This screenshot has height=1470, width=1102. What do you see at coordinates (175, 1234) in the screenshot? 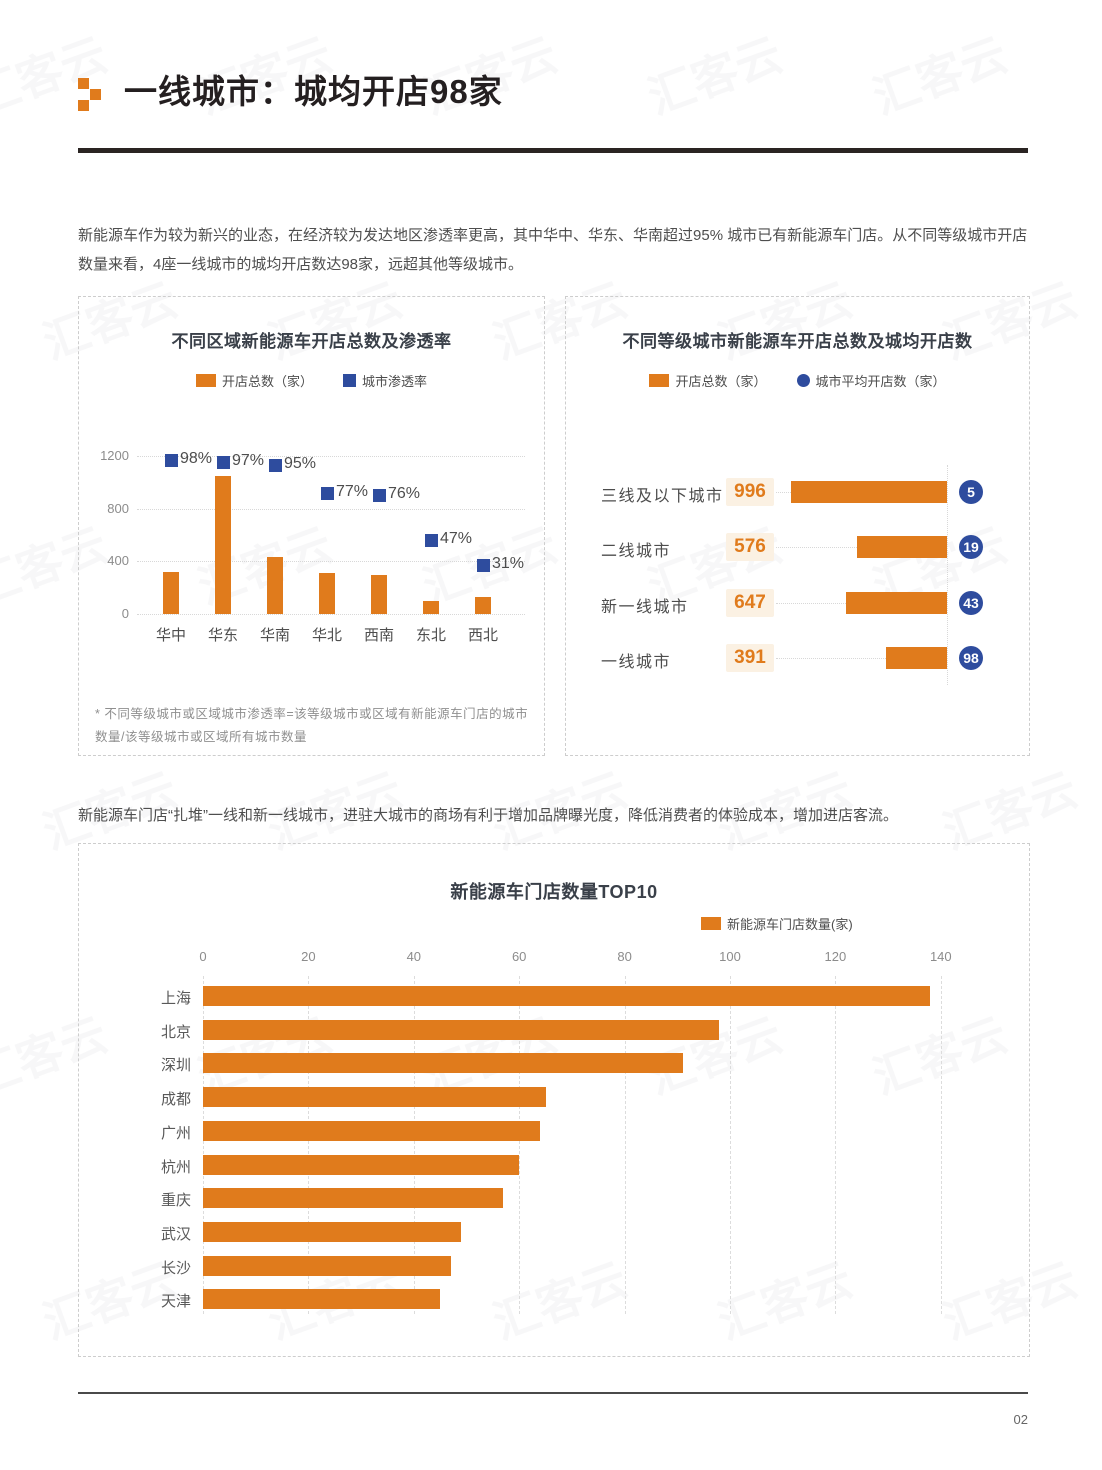
I see `top10-cat-label-7: 武汉` at bounding box center [175, 1234].